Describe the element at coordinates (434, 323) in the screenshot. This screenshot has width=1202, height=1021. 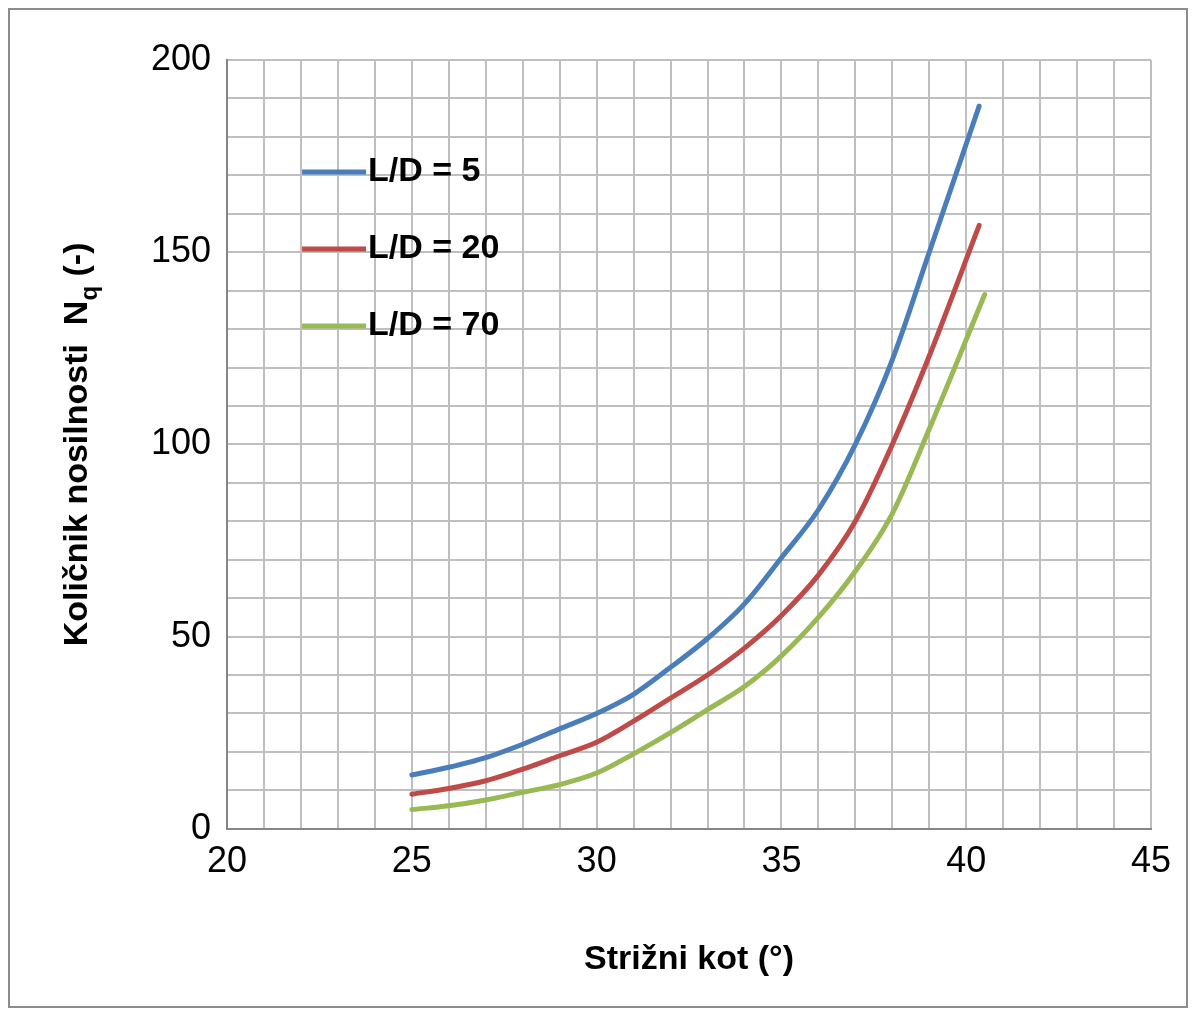
I see `legend-label: L/D = 70` at that location.